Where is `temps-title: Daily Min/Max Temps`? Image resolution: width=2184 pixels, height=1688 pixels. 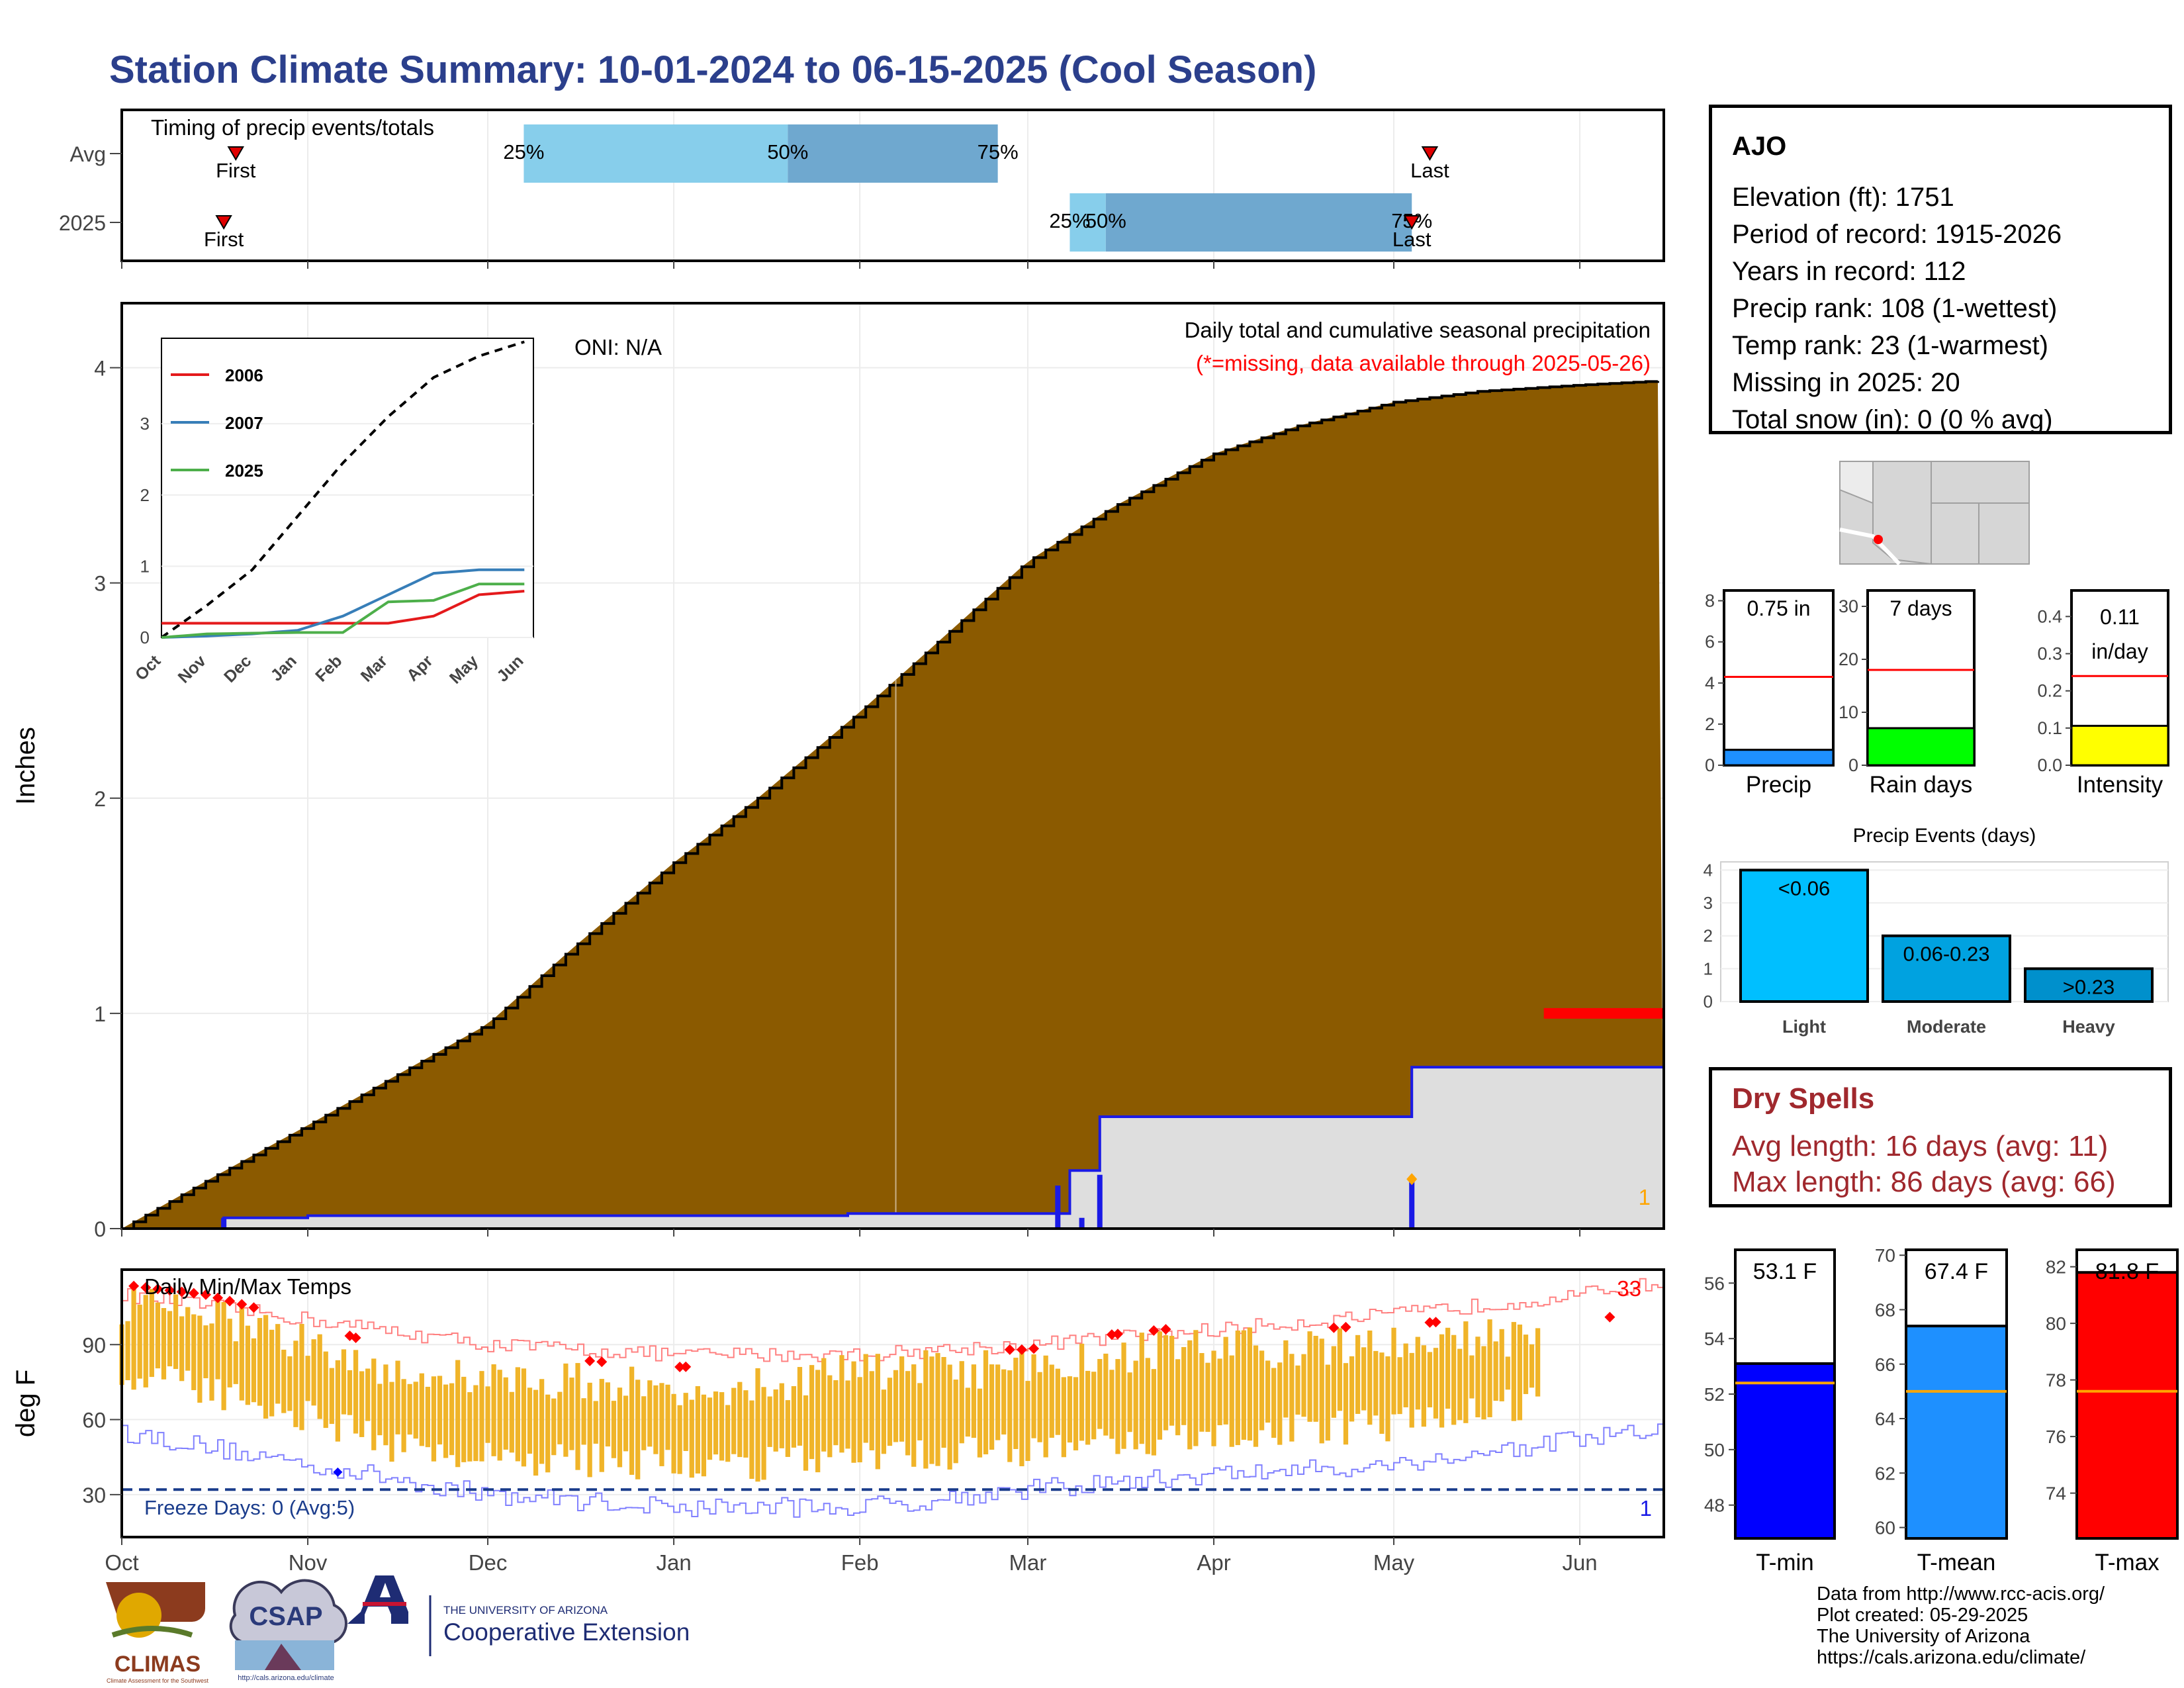
temps-title: Daily Min/Max Temps is located at coordinates (247, 1286).